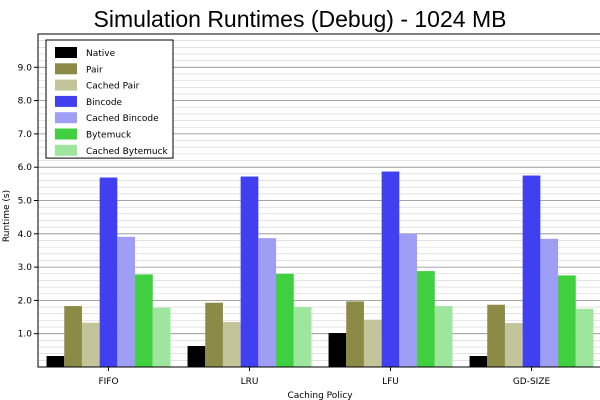 Image resolution: width=600 pixels, height=400 pixels. I want to click on bar-lfu-native, so click(337, 350).